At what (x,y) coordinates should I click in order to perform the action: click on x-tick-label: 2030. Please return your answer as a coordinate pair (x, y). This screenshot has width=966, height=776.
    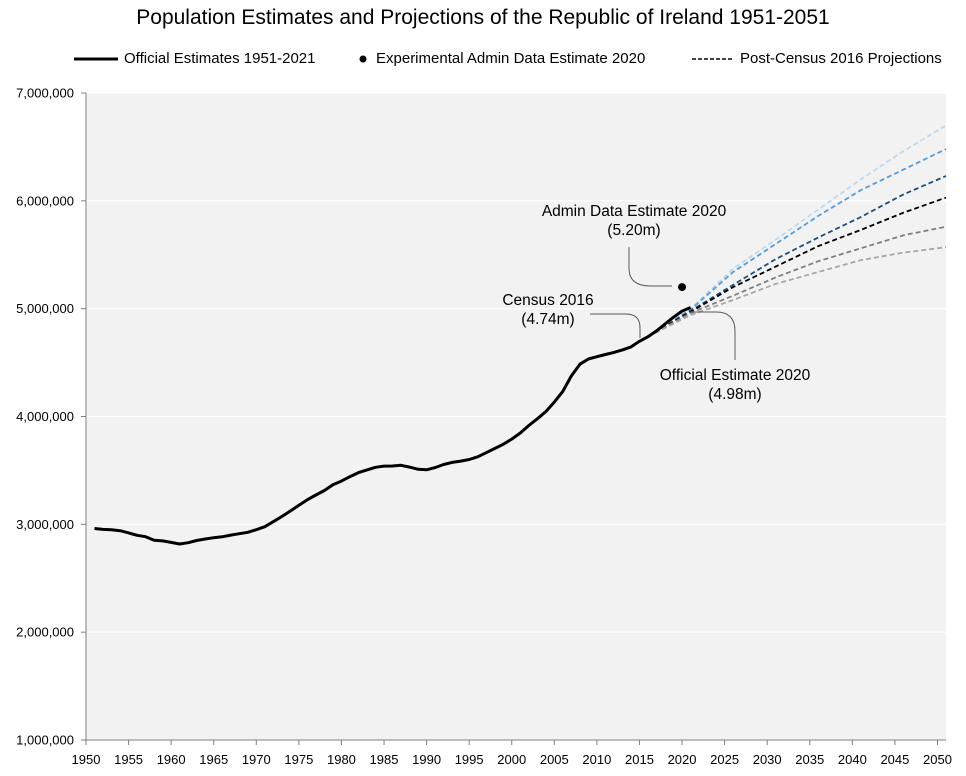
    Looking at the image, I should click on (767, 759).